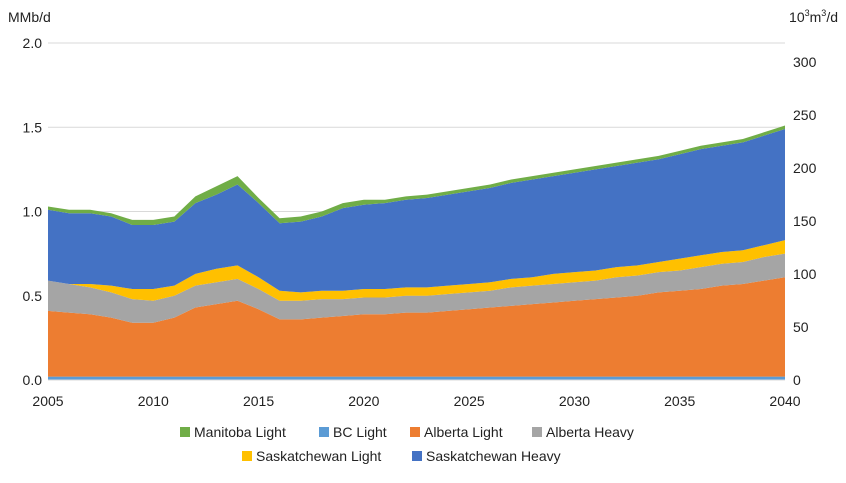  Describe the element at coordinates (363, 401) in the screenshot. I see `x-tick: 2020` at that location.